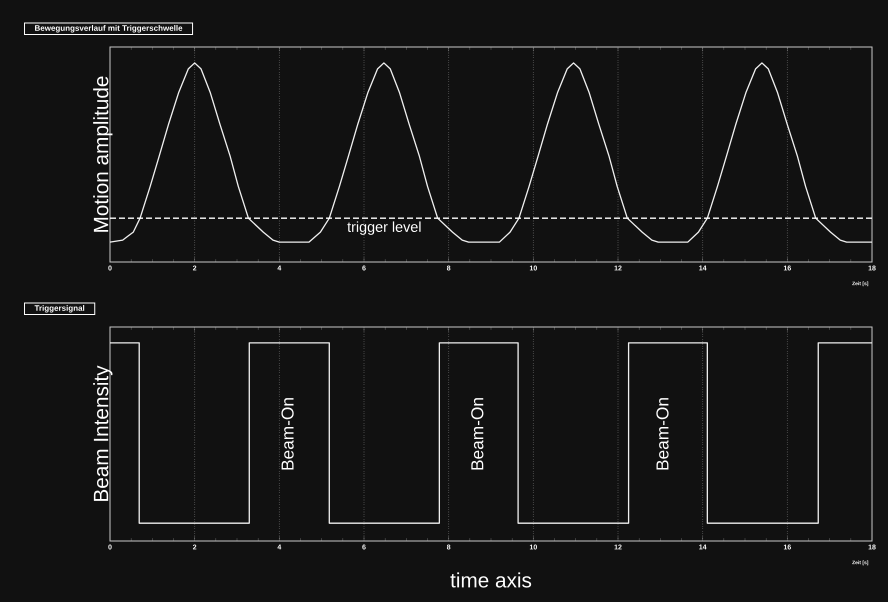  What do you see at coordinates (59, 308) in the screenshot?
I see `chart-title: Triggersignal` at bounding box center [59, 308].